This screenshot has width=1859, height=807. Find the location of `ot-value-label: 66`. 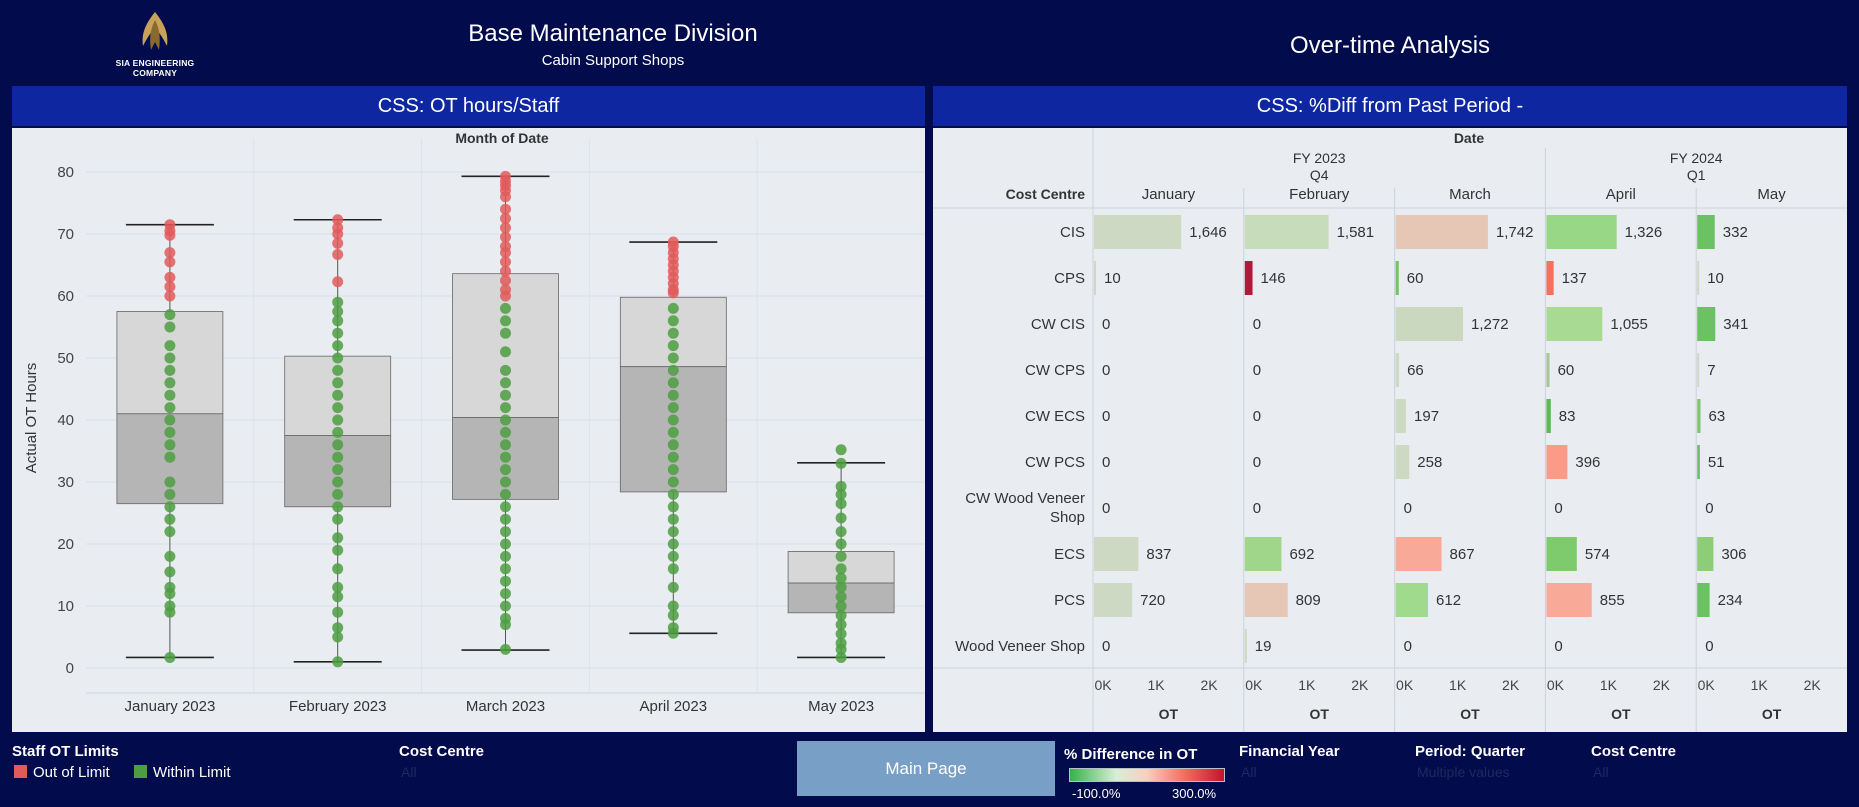

ot-value-label: 66 is located at coordinates (1415, 370).